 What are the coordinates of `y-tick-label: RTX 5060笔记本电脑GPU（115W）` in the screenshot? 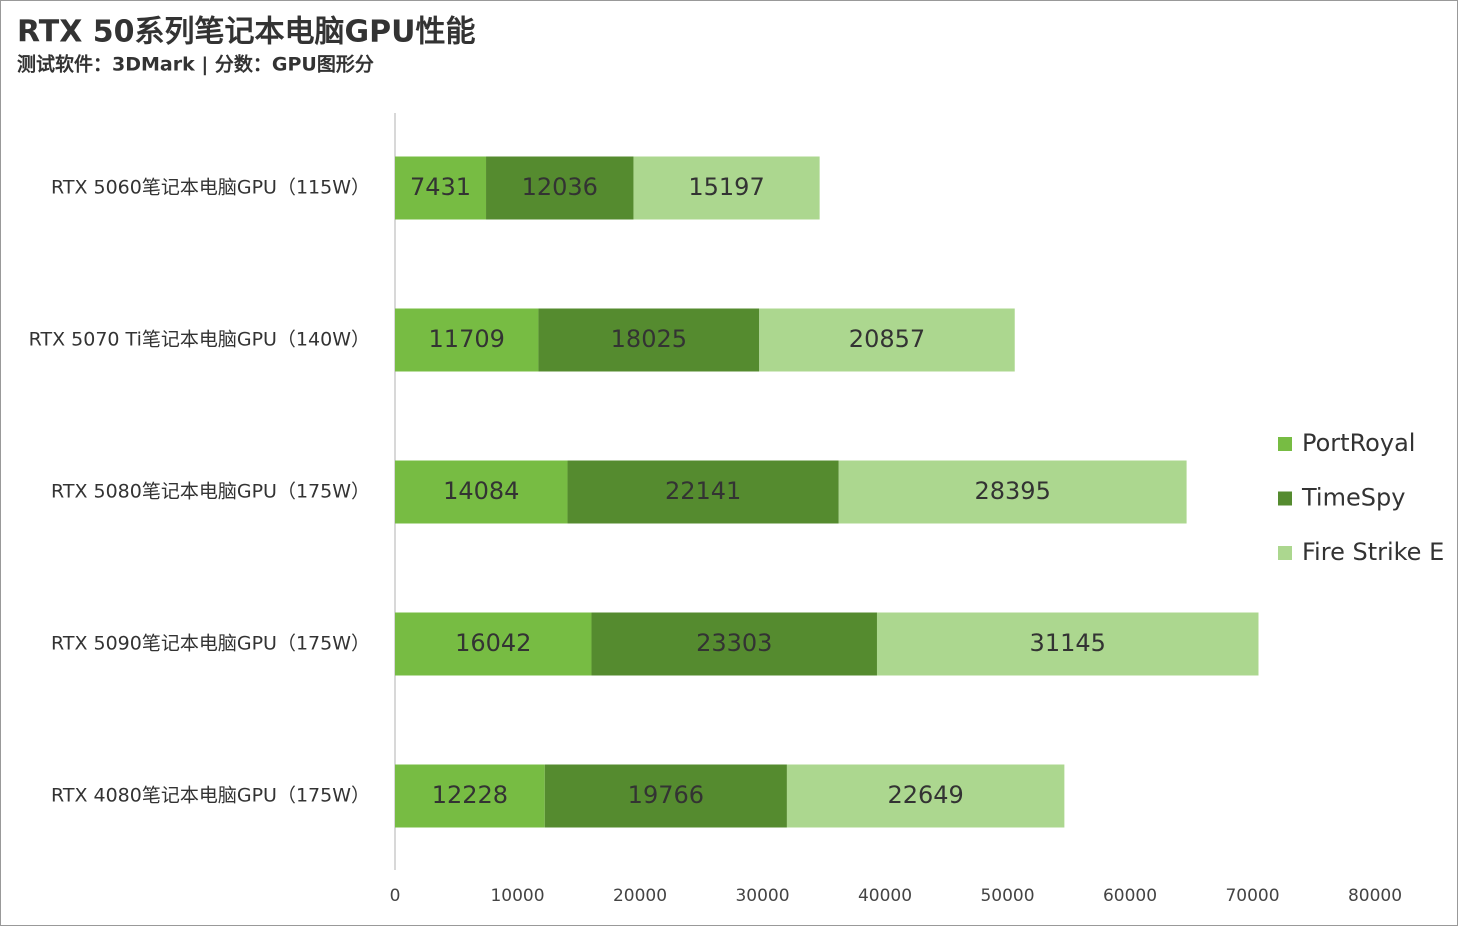 It's located at (210, 188).